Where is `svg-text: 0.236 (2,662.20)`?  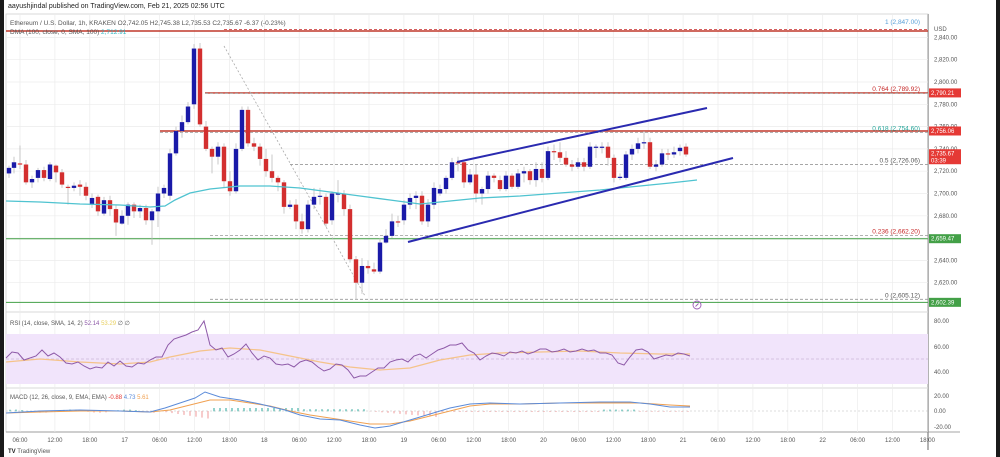 svg-text: 0.236 (2,662.20) is located at coordinates (896, 232).